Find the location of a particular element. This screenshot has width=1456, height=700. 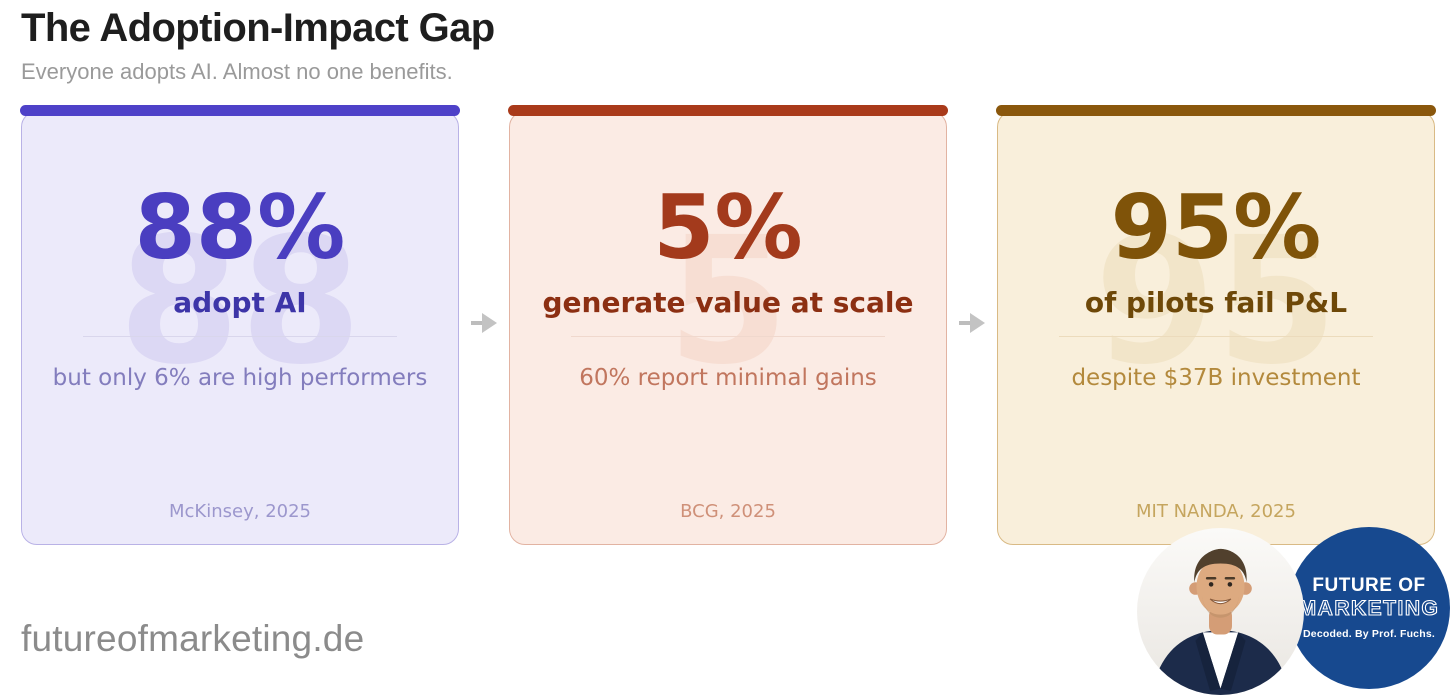

stat-value: 95% is located at coordinates (1216, 227).